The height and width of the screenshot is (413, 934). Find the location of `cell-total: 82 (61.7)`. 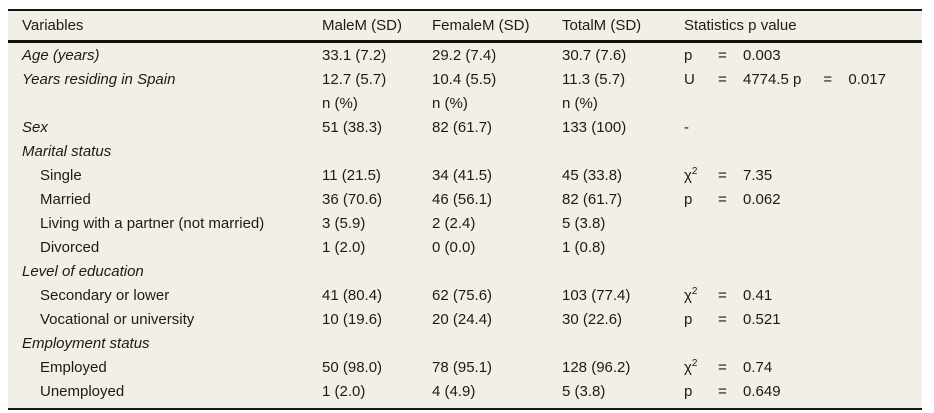

cell-total: 82 (61.7) is located at coordinates (592, 199).